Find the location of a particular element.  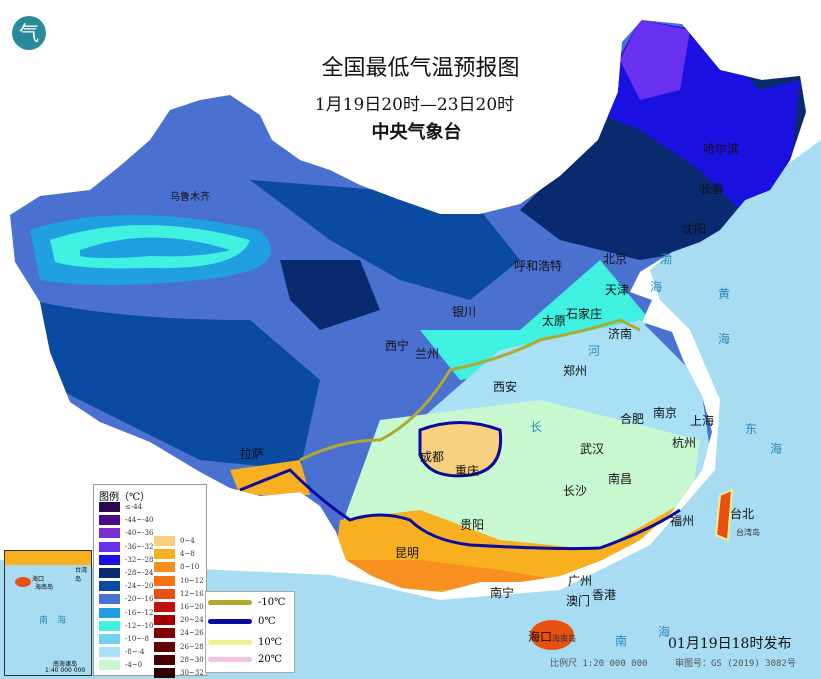

inset-label: 海口 is located at coordinates (38, 579).